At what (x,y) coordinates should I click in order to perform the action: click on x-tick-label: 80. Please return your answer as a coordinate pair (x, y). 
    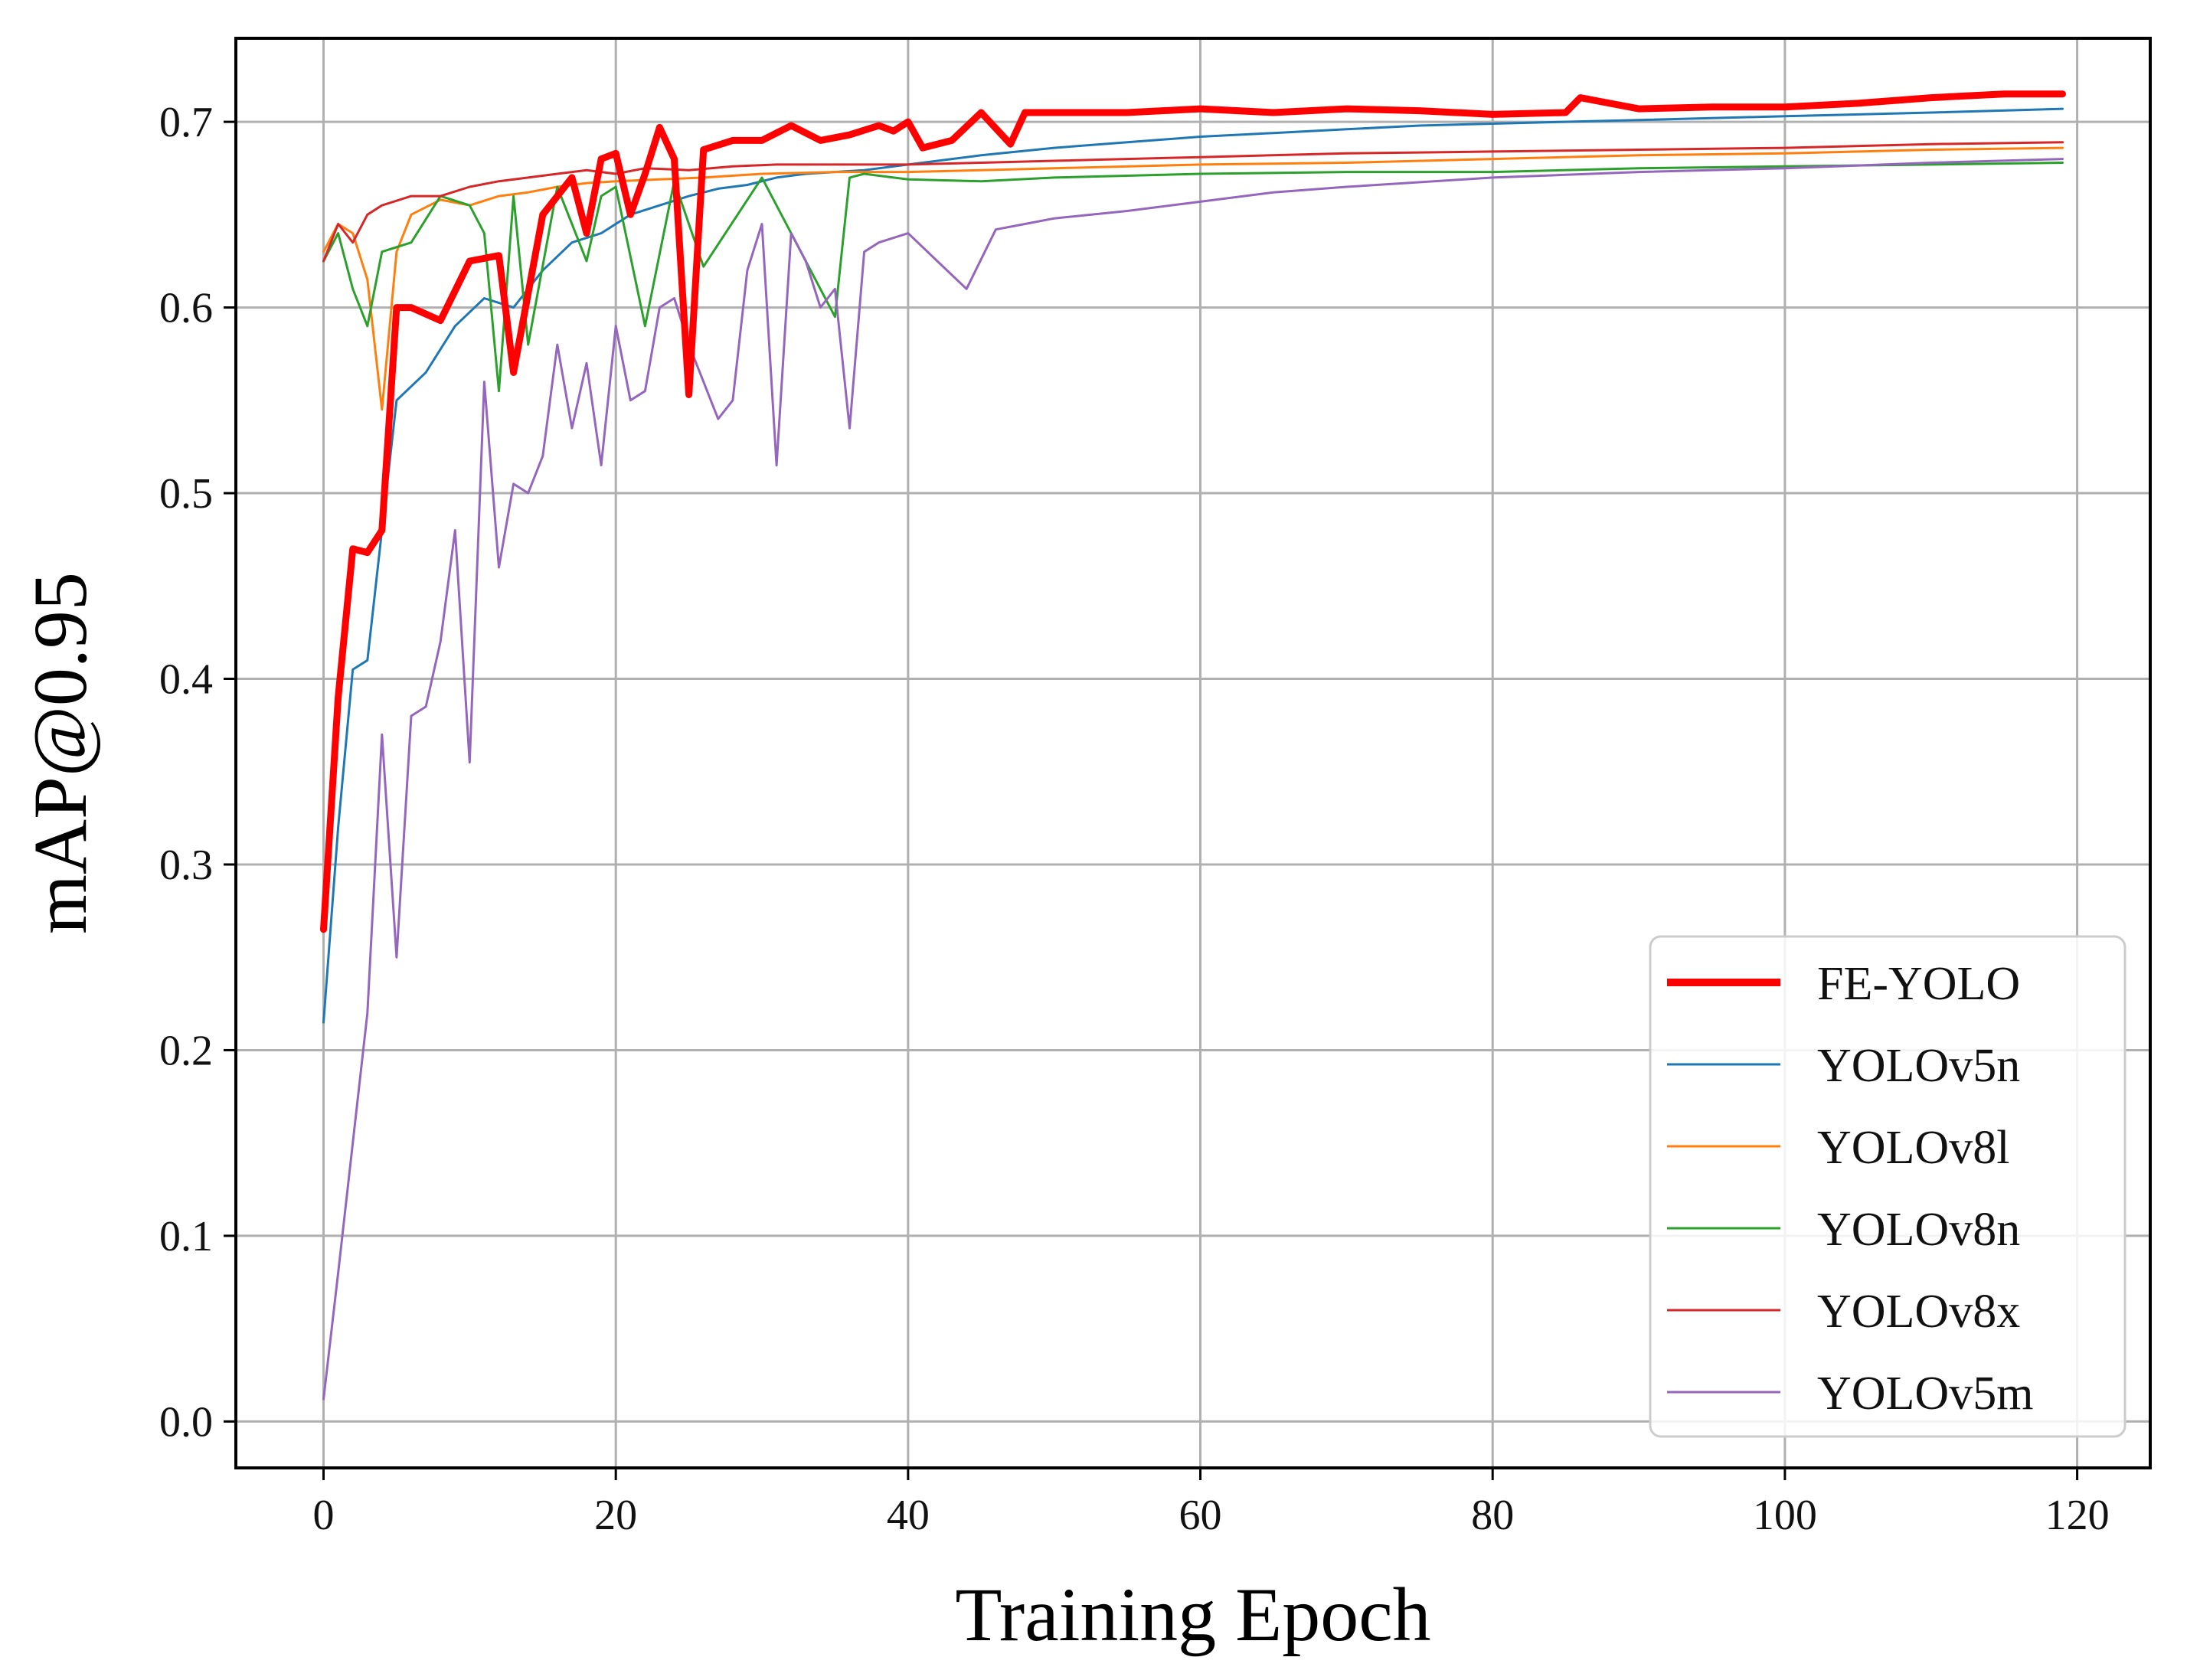
    Looking at the image, I should click on (1492, 1515).